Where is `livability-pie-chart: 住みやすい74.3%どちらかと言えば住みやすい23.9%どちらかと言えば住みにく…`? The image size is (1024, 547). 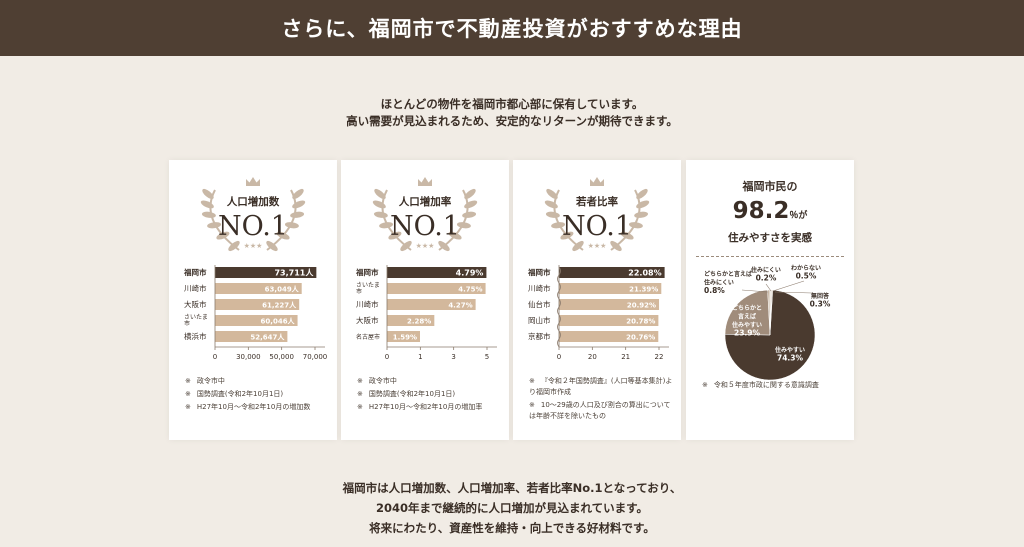 livability-pie-chart: 住みやすい74.3%どちらかと言えば住みやすい23.9%どちらかと言えば住みにく… is located at coordinates (767, 322).